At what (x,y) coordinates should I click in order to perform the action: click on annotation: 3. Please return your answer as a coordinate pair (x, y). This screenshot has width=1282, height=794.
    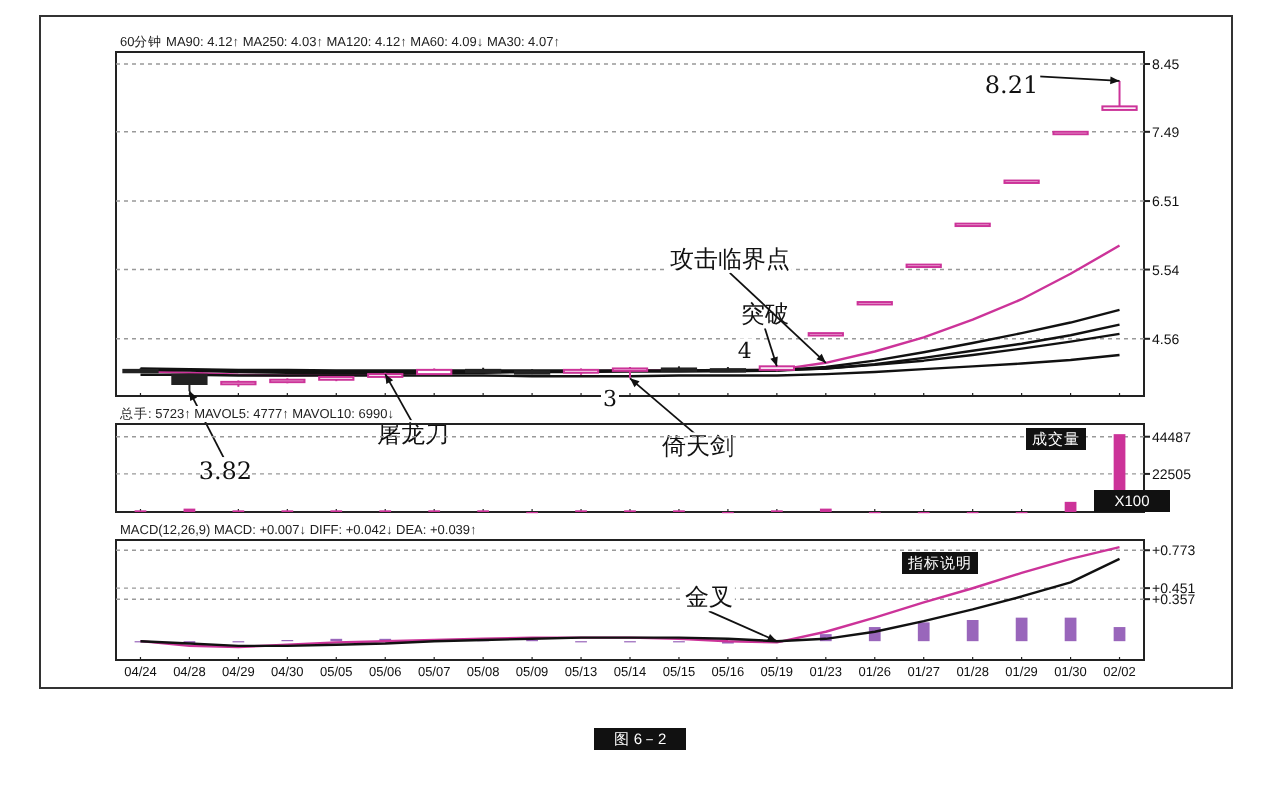
    Looking at the image, I should click on (610, 399).